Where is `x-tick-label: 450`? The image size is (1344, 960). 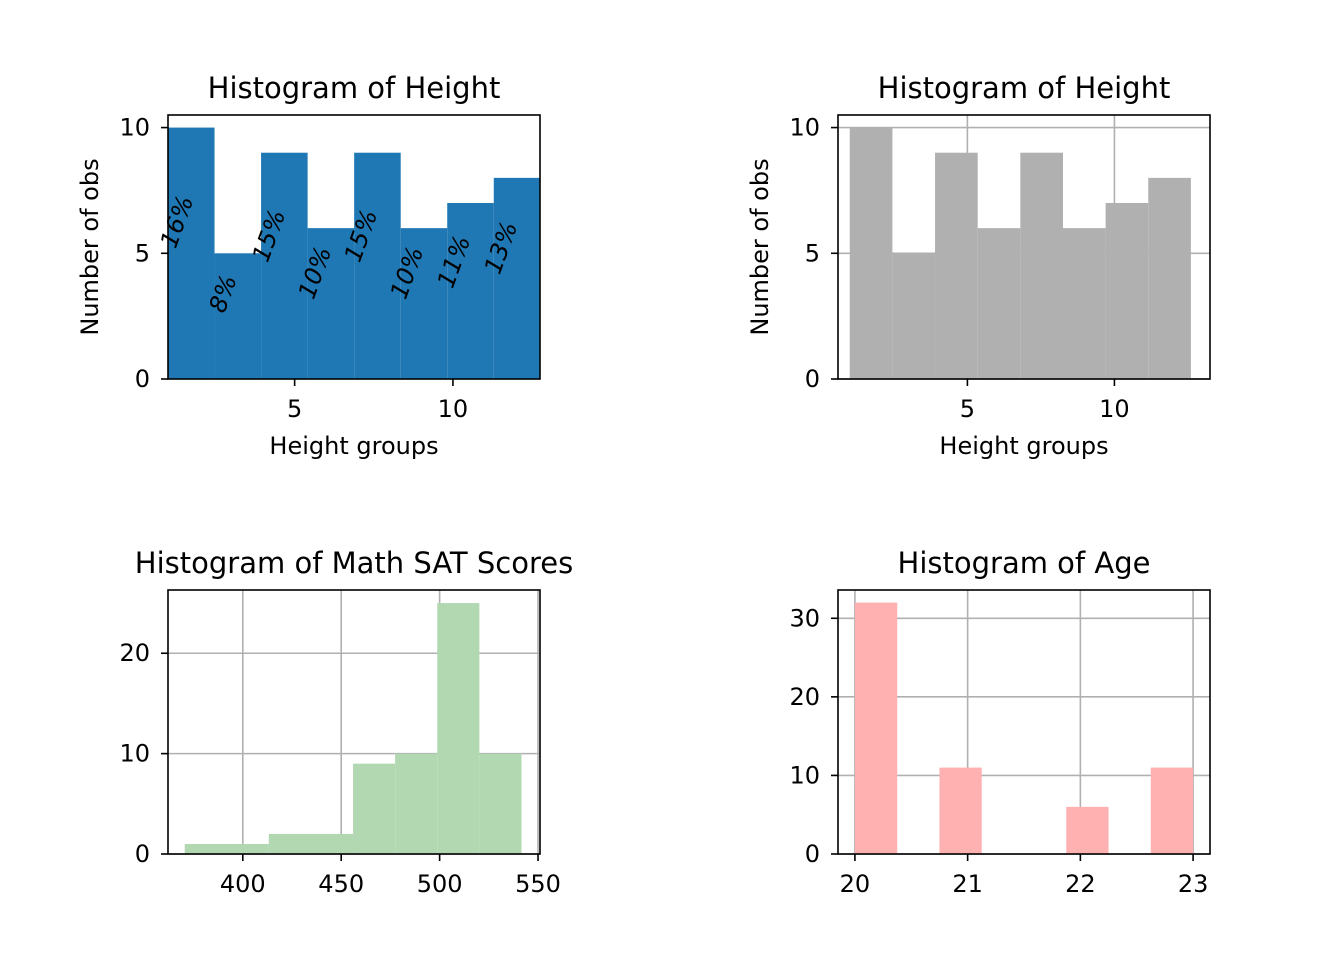 x-tick-label: 450 is located at coordinates (341, 884).